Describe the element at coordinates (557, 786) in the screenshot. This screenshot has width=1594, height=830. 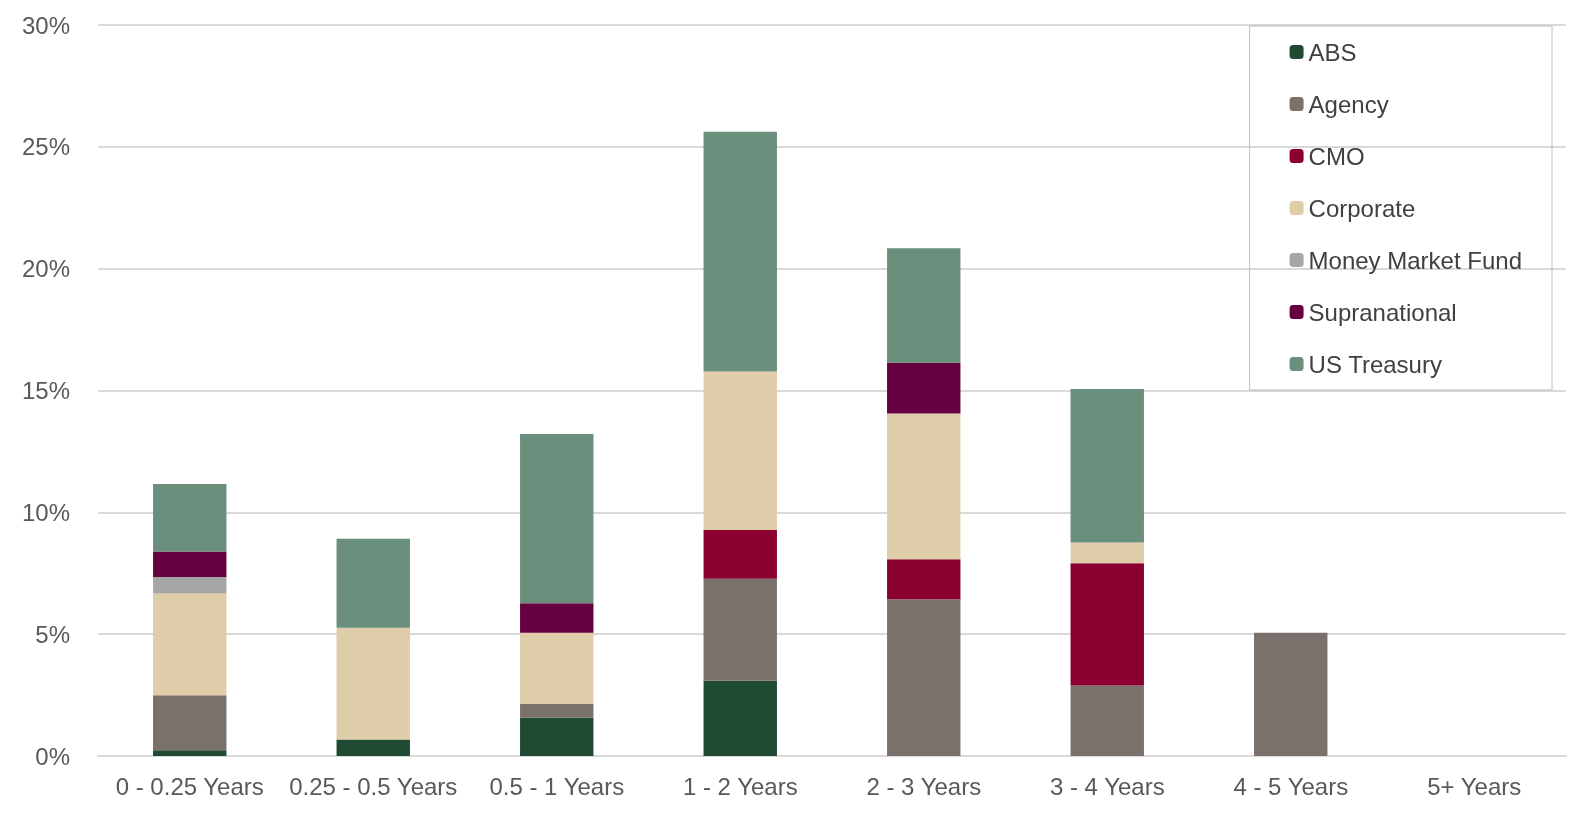
I see `x-tick-label: 0.5 - 1 Years` at that location.